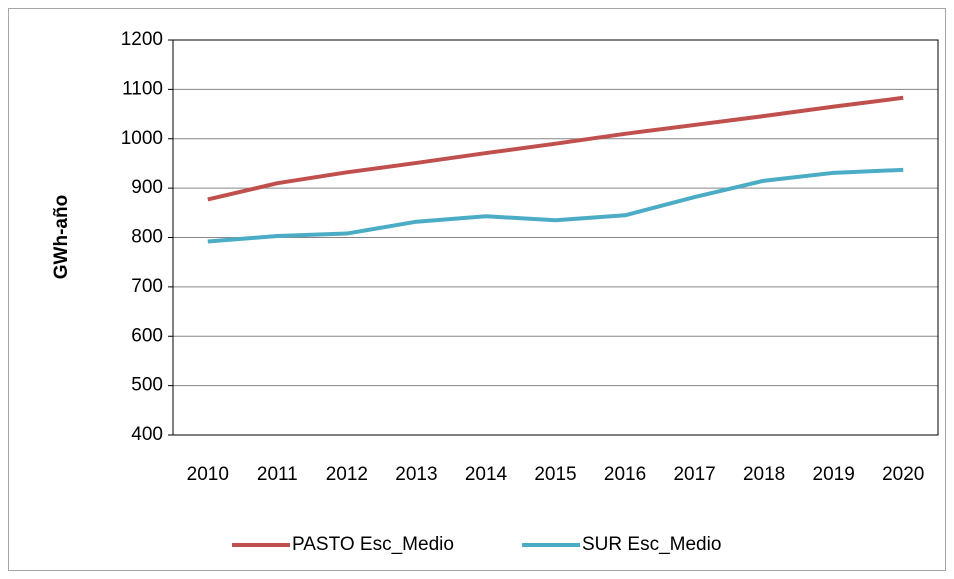 This screenshot has height=579, width=954. What do you see at coordinates (142, 39) in the screenshot?
I see `y-tick-label: 1200` at bounding box center [142, 39].